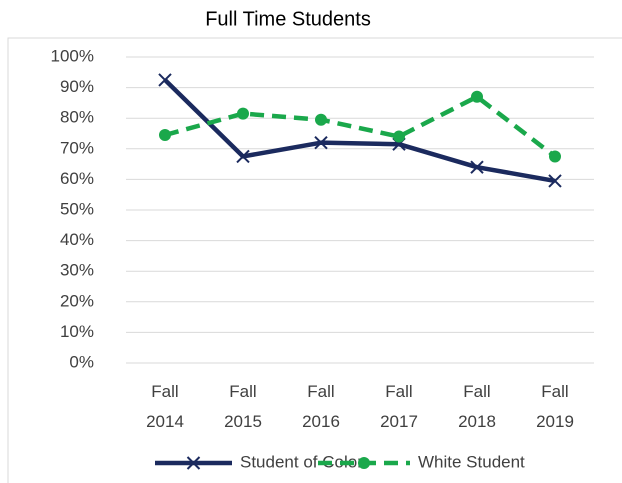 This screenshot has width=622, height=483. Describe the element at coordinates (77, 331) in the screenshot. I see `y-tick-label: 10%` at that location.